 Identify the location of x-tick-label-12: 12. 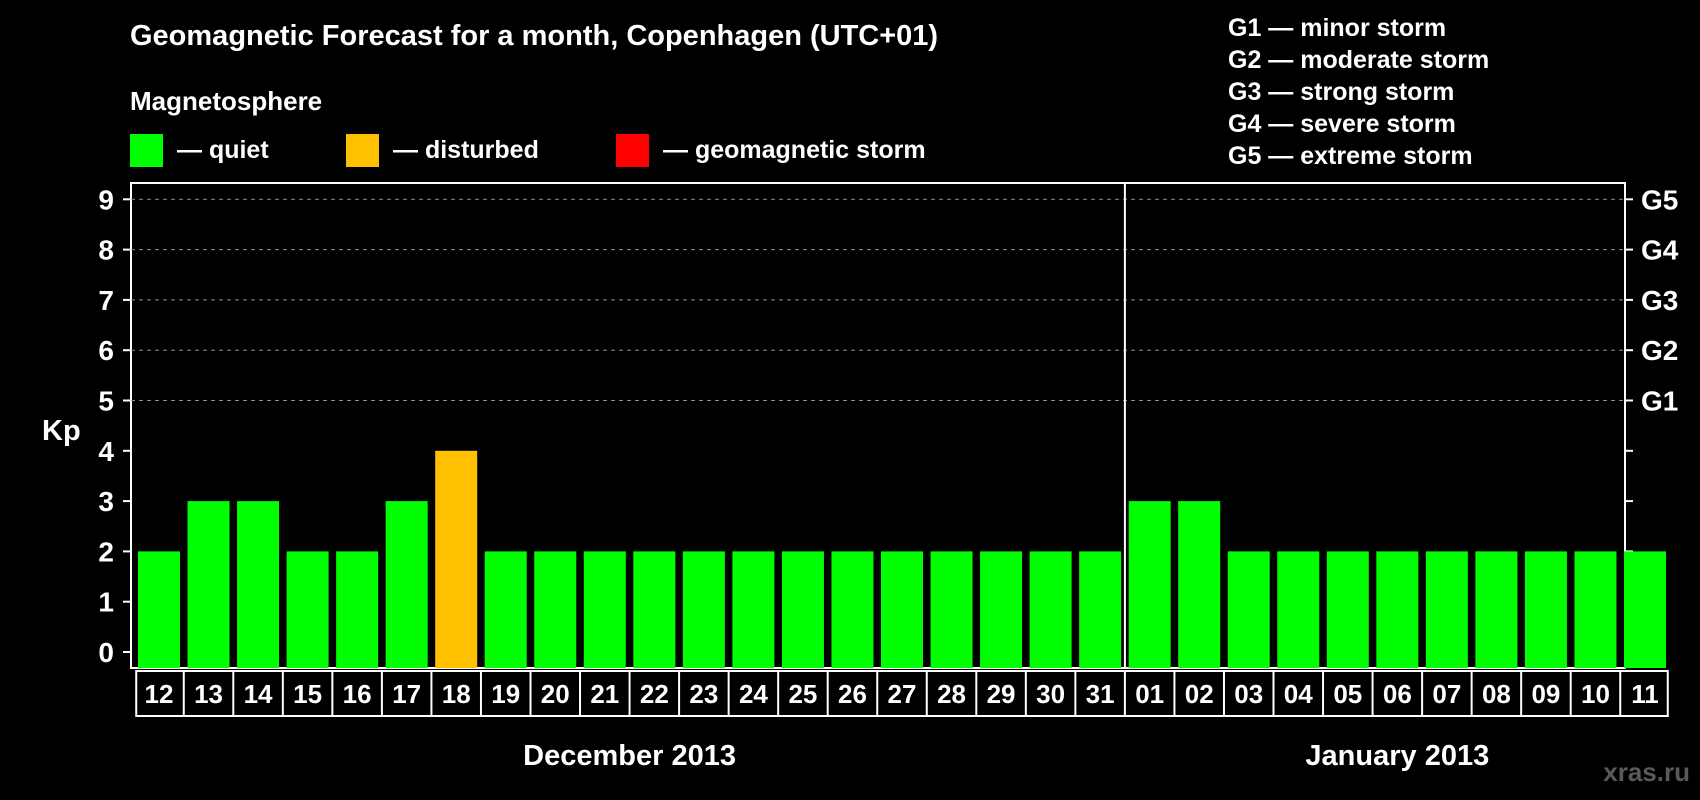
(159, 694).